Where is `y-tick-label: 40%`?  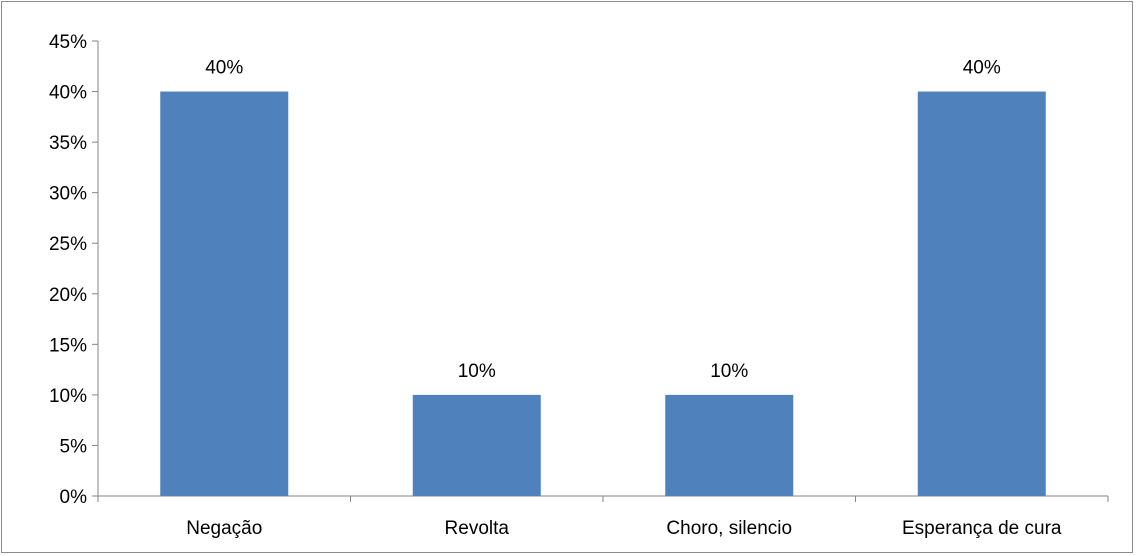 y-tick-label: 40% is located at coordinates (68, 93).